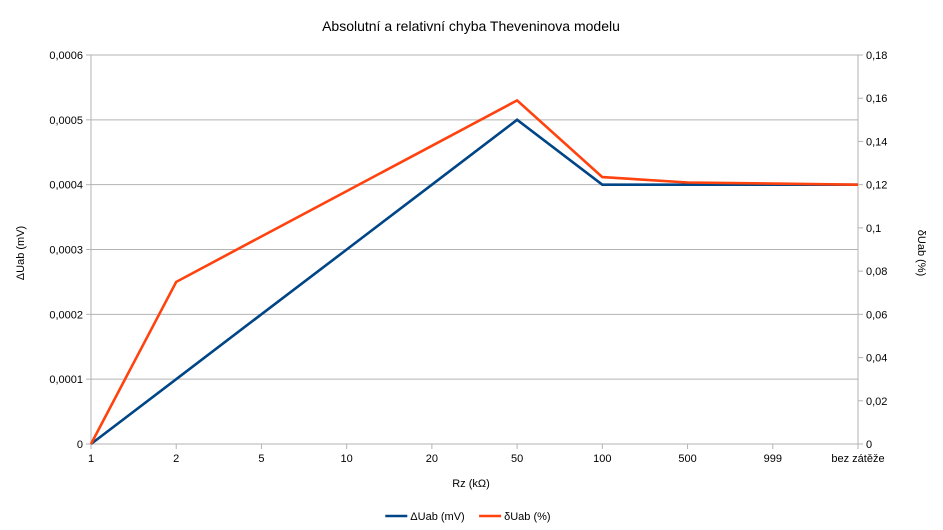 The image size is (943, 530). I want to click on x-tick-label: 20, so click(432, 459).